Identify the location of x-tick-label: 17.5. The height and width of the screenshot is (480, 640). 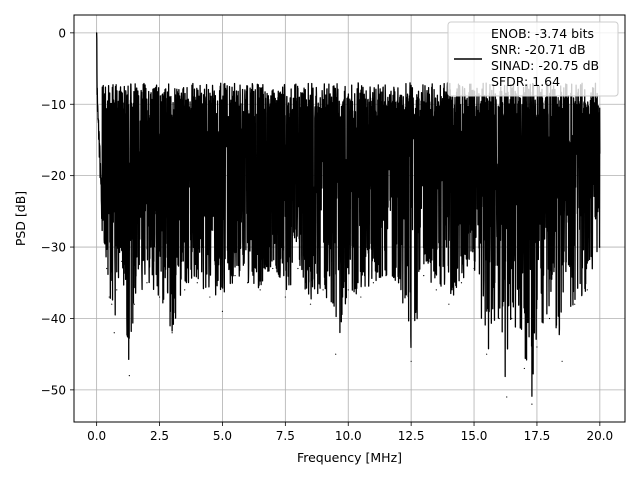
(537, 436).